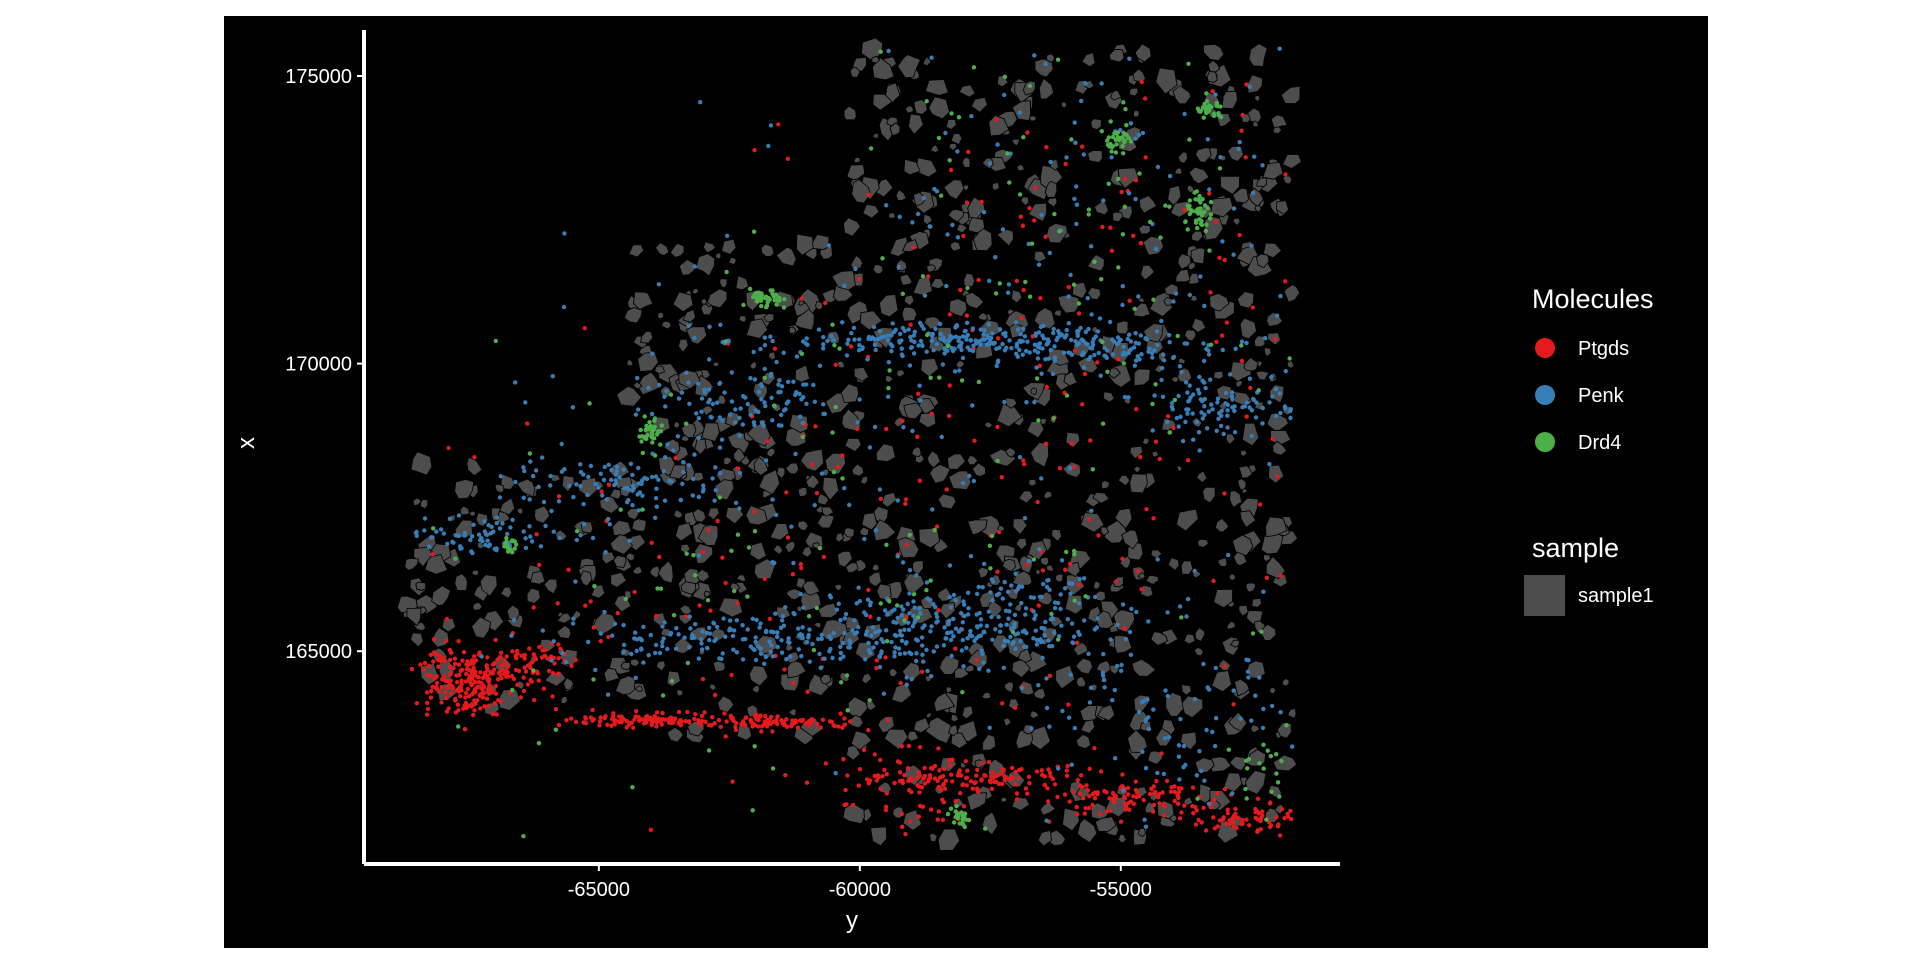 The height and width of the screenshot is (960, 1920). I want to click on y-axis-title: x, so click(246, 443).